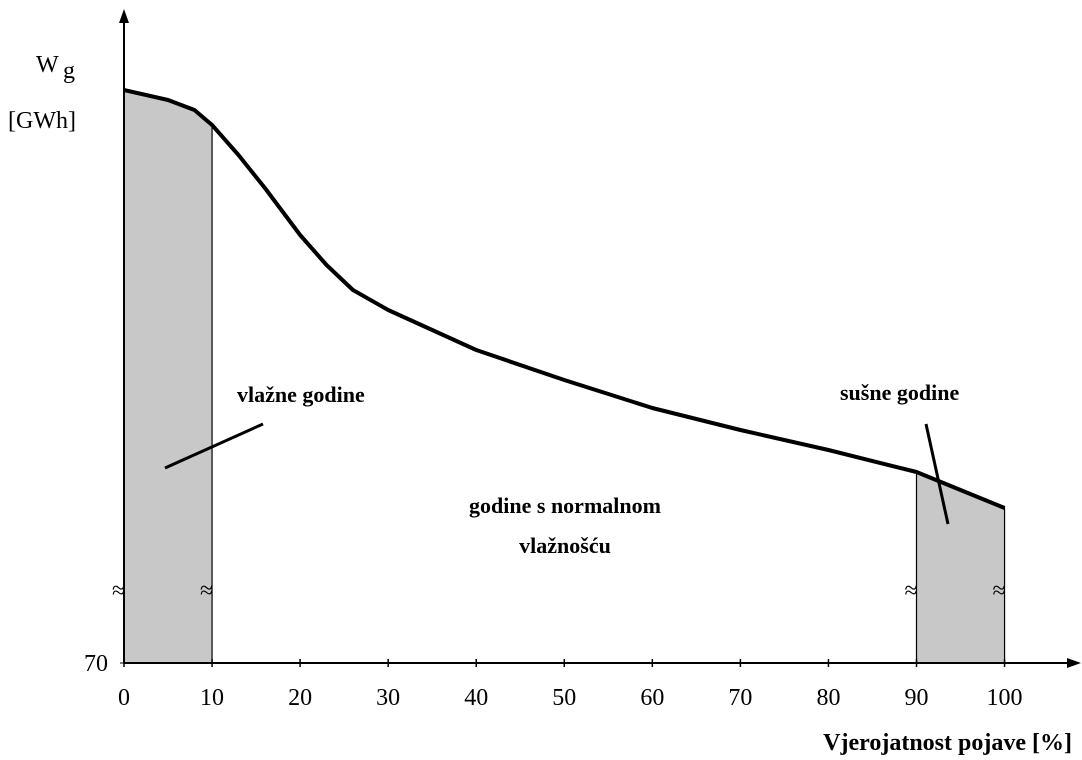 The image size is (1082, 760). Describe the element at coordinates (1074, 663) in the screenshot. I see `x-axis-arrow` at that location.